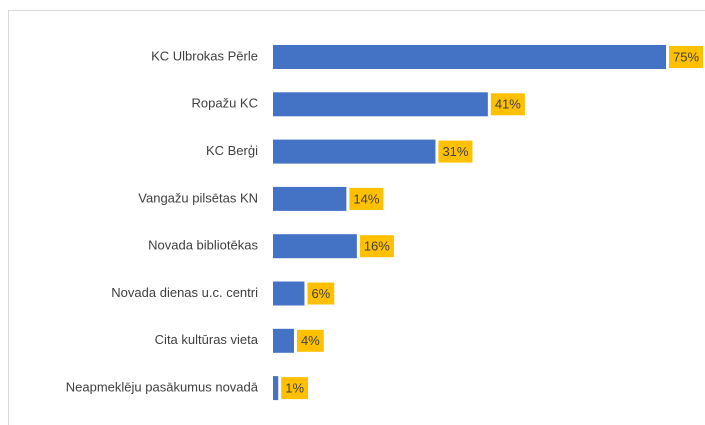 This screenshot has height=425, width=705. I want to click on value-label: 4%, so click(310, 340).